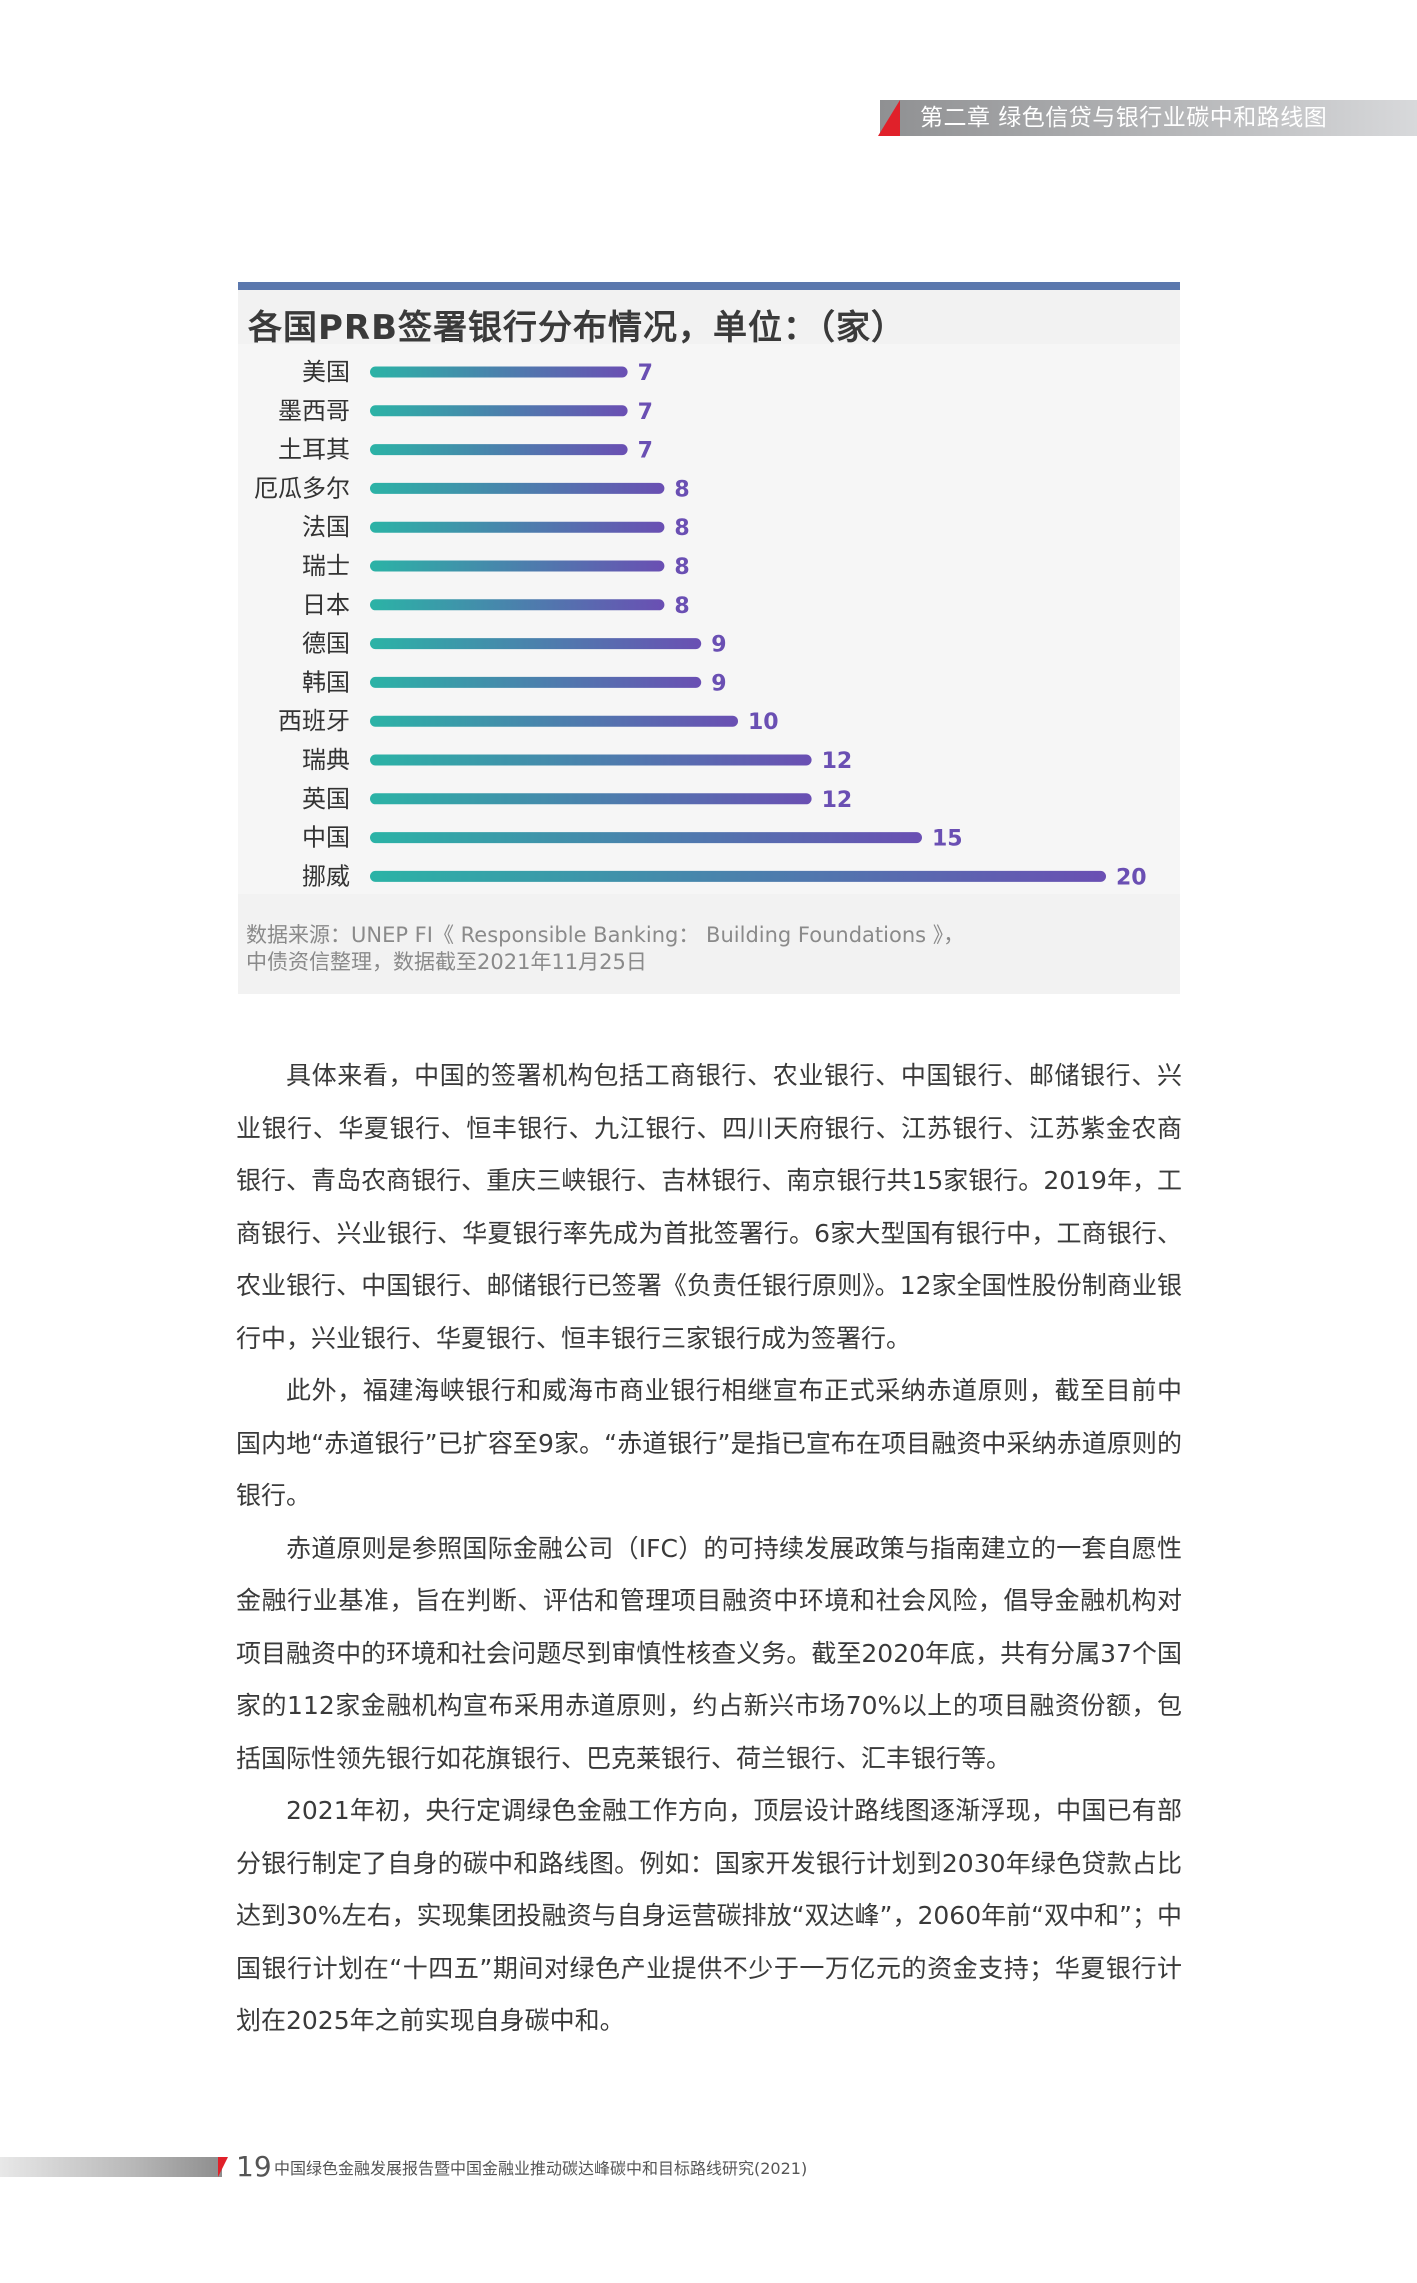 This screenshot has height=2283, width=1417. Describe the element at coordinates (223, 2167) in the screenshot. I see `footer-red-accent` at that location.